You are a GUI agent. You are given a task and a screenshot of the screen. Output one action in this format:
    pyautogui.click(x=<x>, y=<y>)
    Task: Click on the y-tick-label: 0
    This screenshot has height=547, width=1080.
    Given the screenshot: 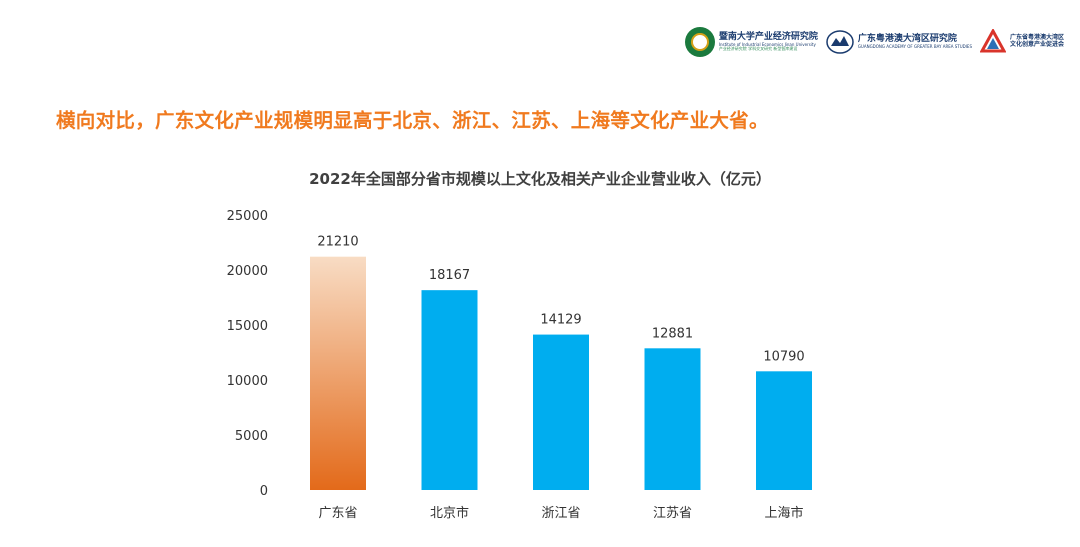 What is the action you would take?
    pyautogui.click(x=264, y=491)
    